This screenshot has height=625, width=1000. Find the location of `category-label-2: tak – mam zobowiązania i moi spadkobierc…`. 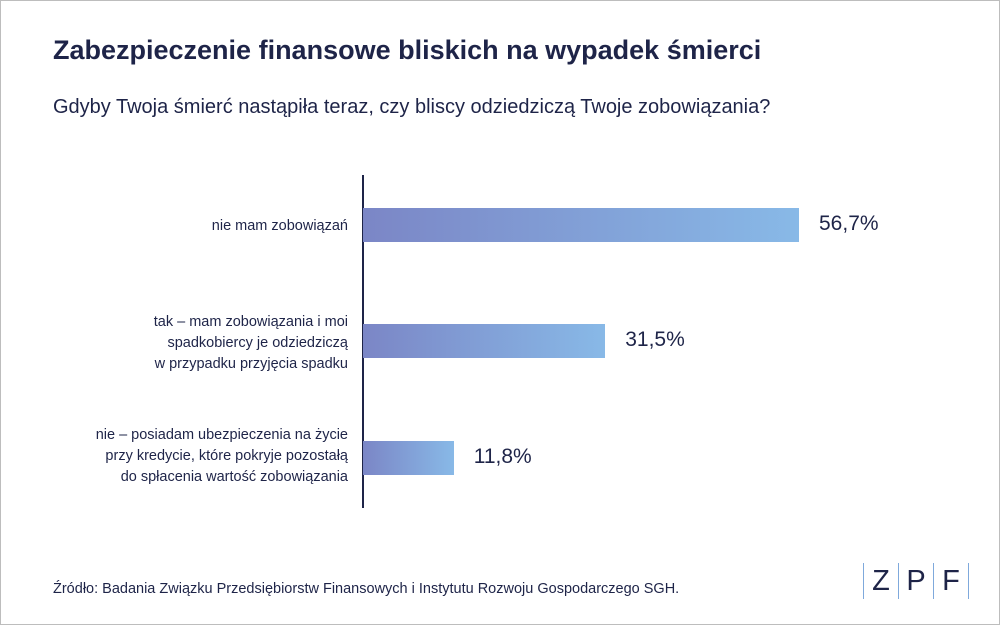

category-label-2: tak – mam zobowiązania i moi spadkobierc… is located at coordinates (250, 343).